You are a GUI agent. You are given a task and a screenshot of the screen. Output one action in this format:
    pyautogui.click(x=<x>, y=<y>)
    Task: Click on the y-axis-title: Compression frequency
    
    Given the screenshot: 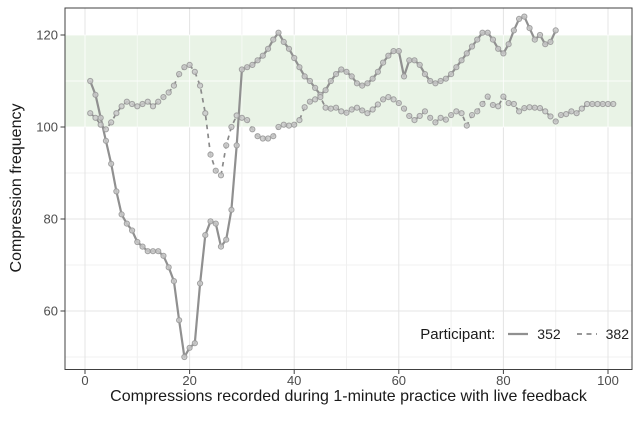 What is the action you would take?
    pyautogui.click(x=16, y=188)
    